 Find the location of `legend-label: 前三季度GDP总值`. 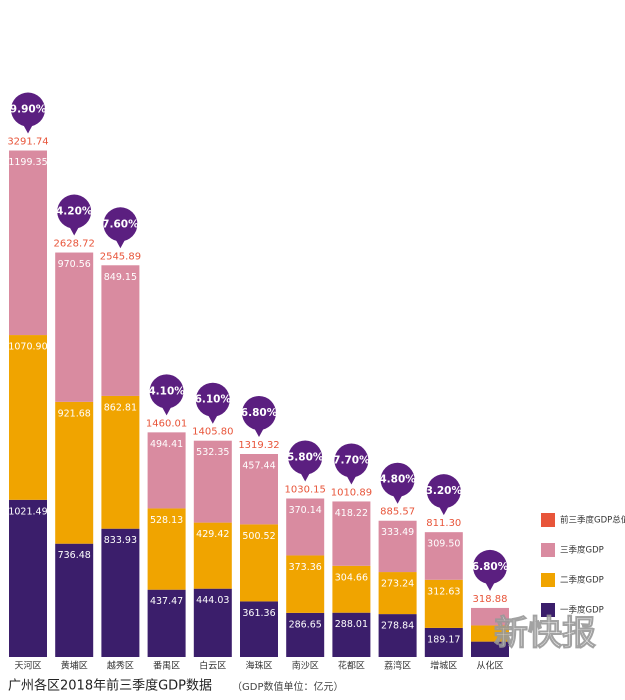

legend-label: 前三季度GDP总值 is located at coordinates (592, 520).